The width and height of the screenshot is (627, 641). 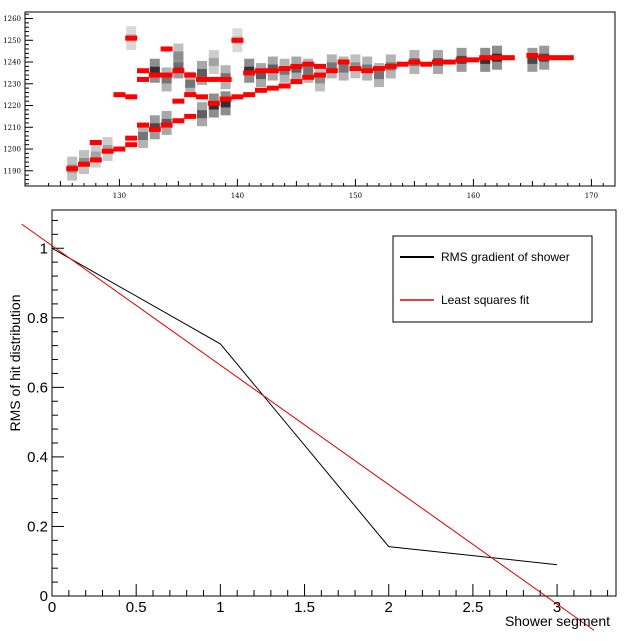 I want to click on x-tick-label: 3, so click(x=557, y=607).